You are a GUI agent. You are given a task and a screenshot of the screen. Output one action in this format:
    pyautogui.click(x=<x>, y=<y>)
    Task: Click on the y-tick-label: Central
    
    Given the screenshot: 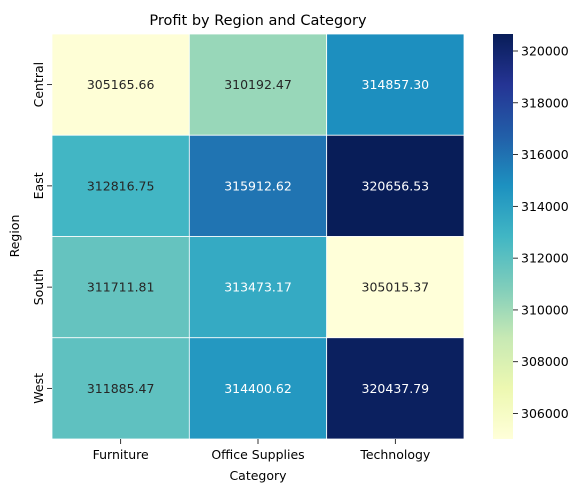 What is the action you would take?
    pyautogui.click(x=38, y=85)
    